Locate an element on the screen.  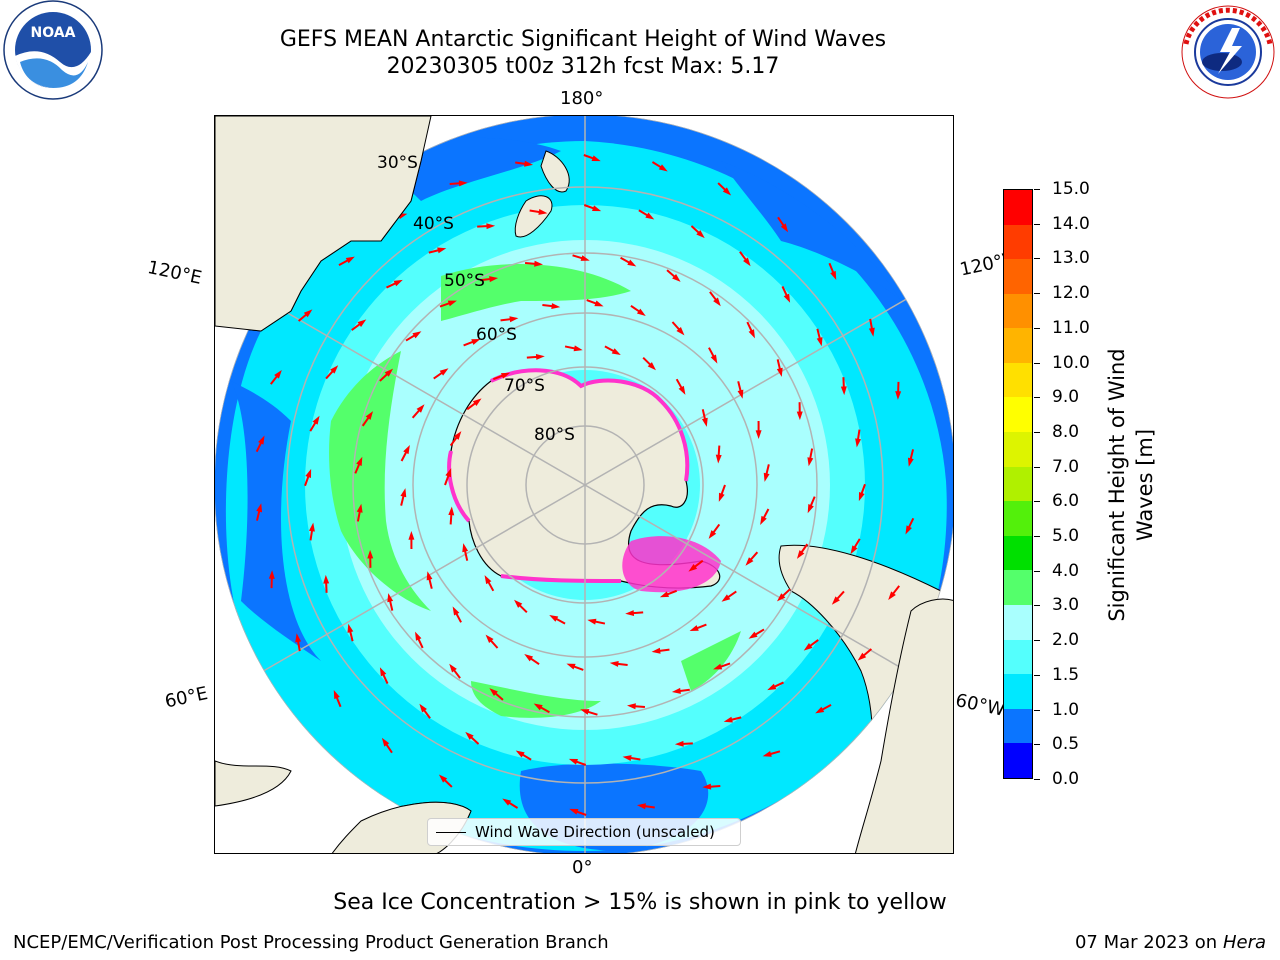
colorbar-tick: 1.5 is located at coordinates (1056, 675).